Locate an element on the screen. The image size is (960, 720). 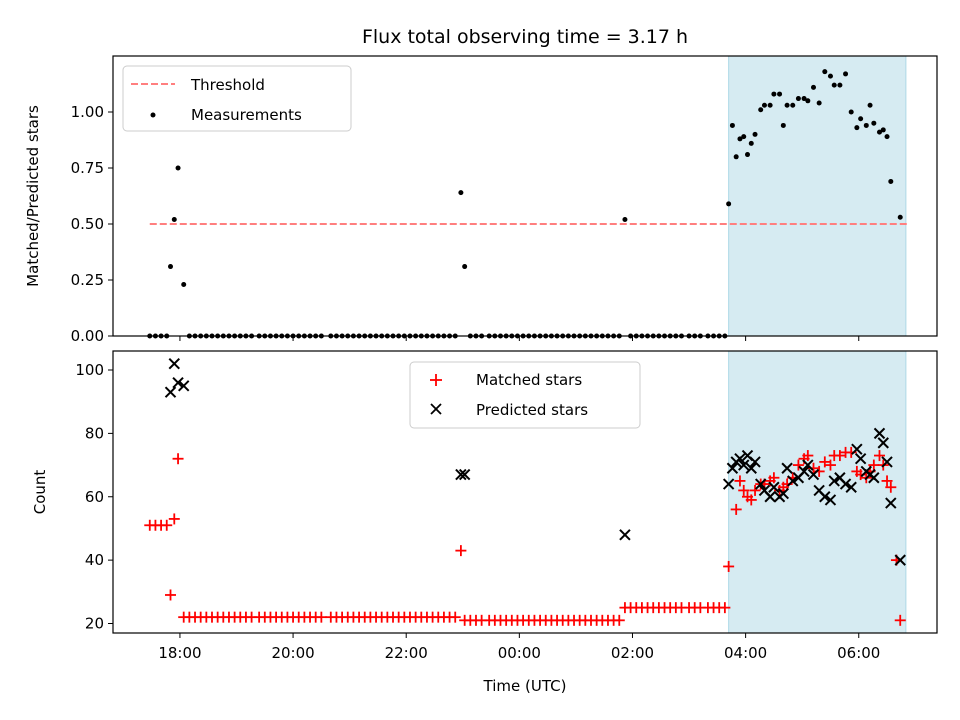
x-tick-label: 04:00 is located at coordinates (745, 653).